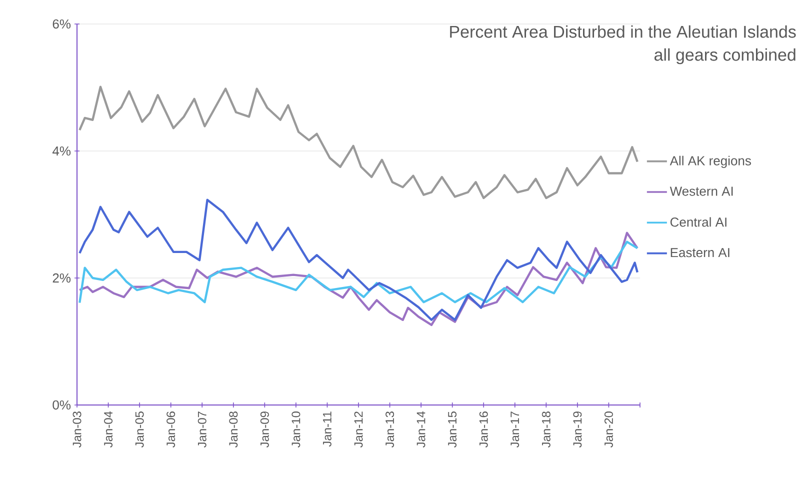 Image resolution: width=805 pixels, height=494 pixels. What do you see at coordinates (698, 222) in the screenshot?
I see `legend-label: Central AI` at bounding box center [698, 222].